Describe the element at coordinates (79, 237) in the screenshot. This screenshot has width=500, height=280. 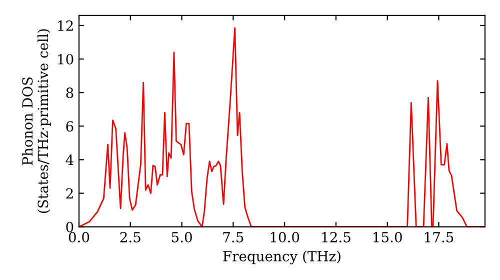
I see `x-tick-label: 0.0` at that location.